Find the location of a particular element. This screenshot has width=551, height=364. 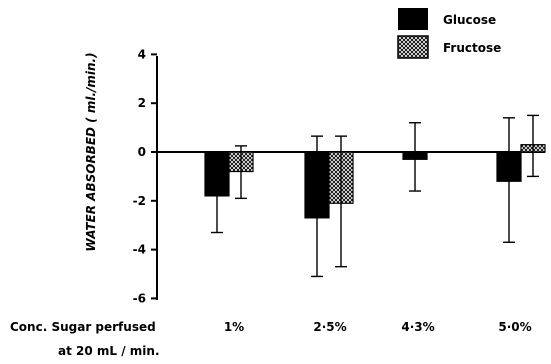

y-tick-label: 4 is located at coordinates (142, 54).